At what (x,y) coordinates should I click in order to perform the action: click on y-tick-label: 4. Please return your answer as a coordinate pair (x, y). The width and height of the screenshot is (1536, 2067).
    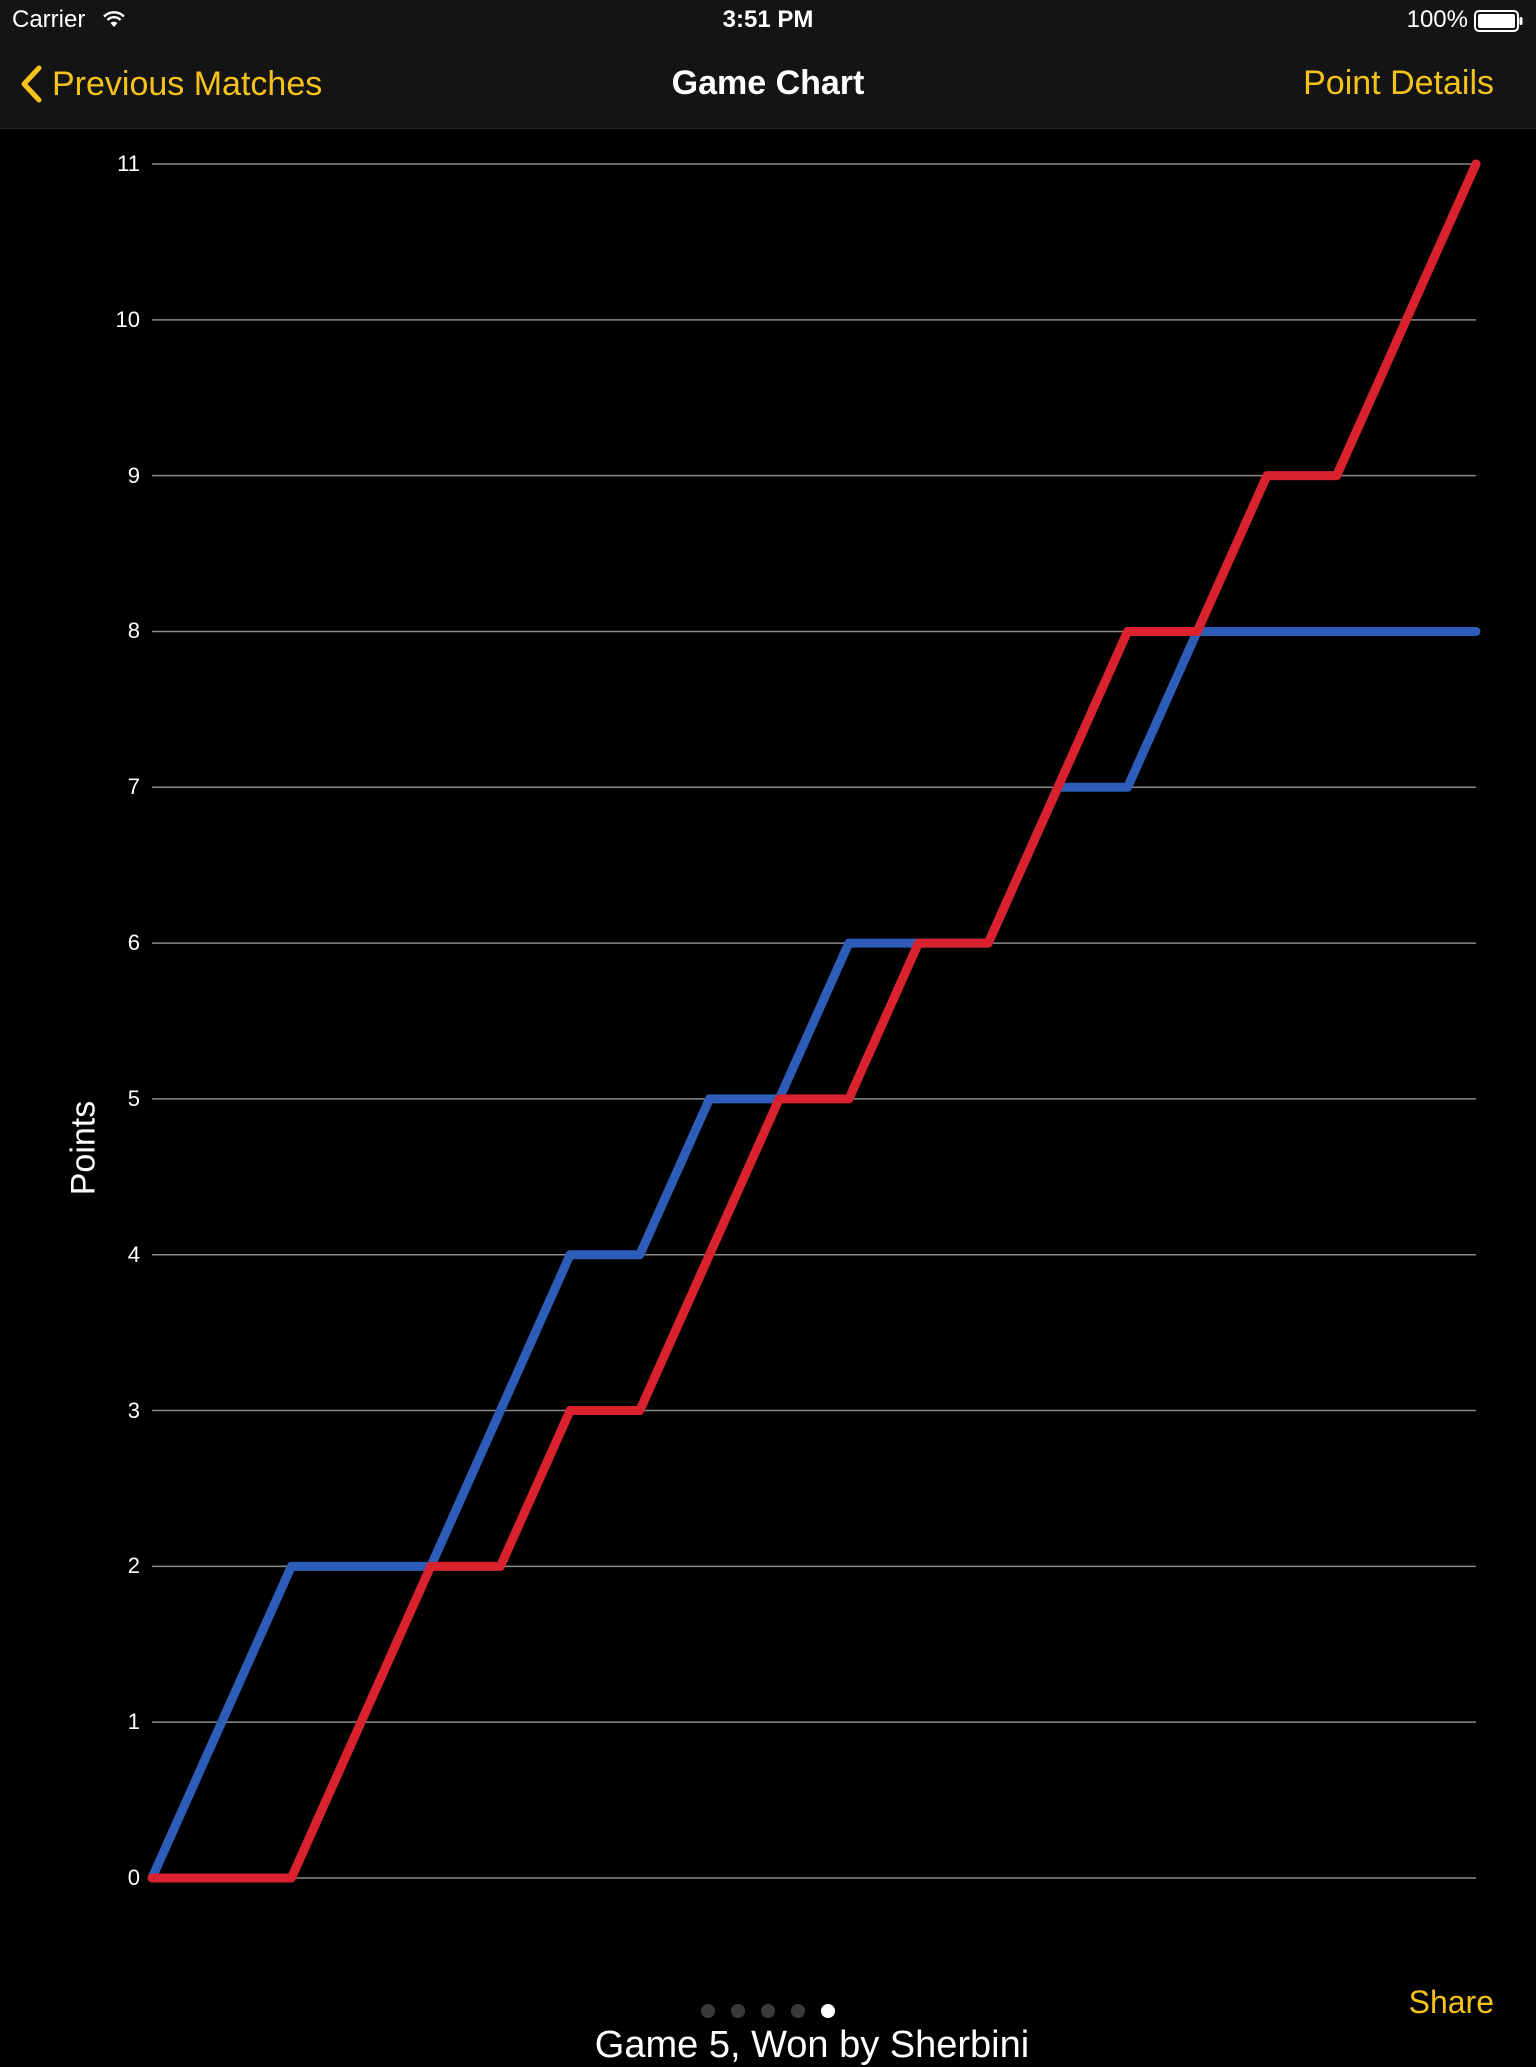
    Looking at the image, I should click on (133, 1254).